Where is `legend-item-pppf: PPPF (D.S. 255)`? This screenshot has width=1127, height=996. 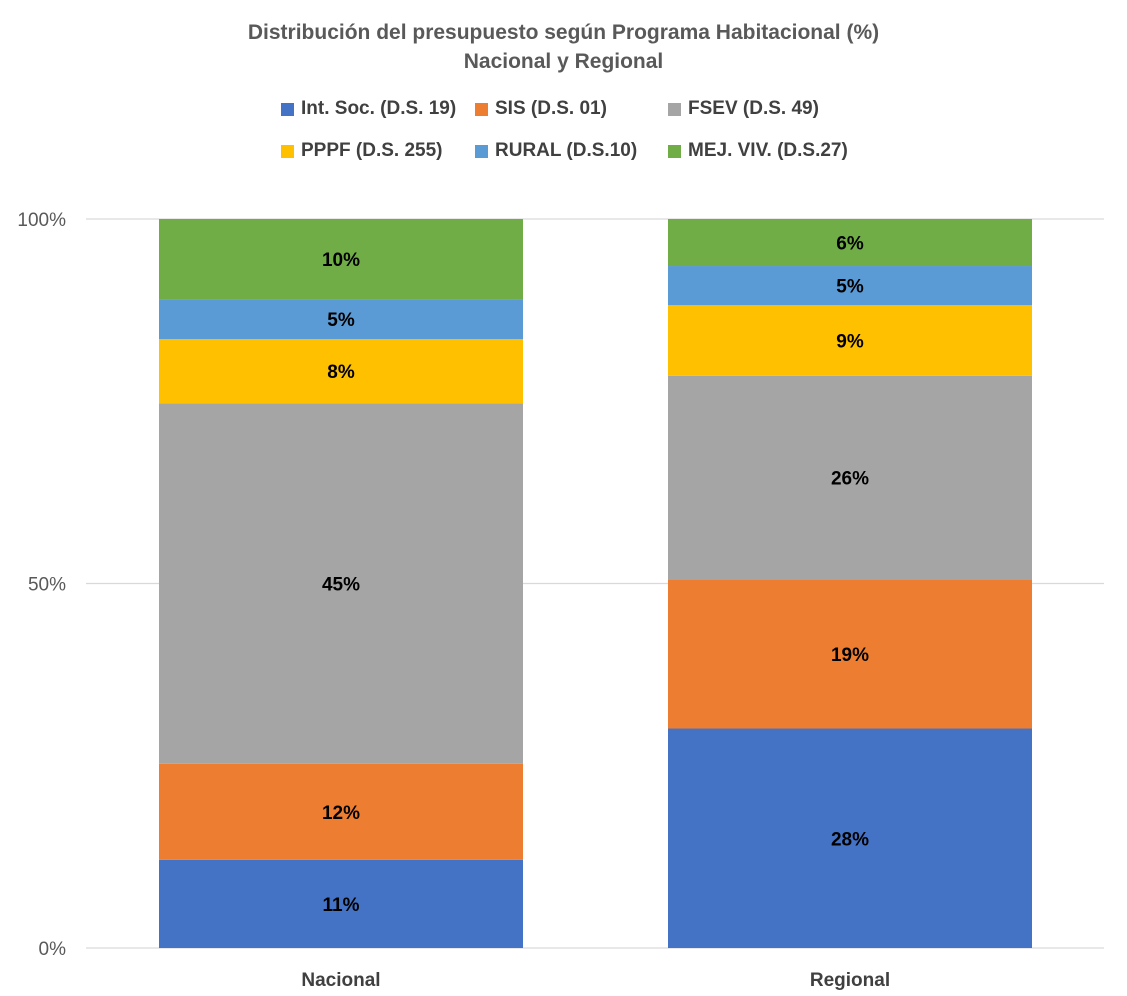 legend-item-pppf: PPPF (D.S. 255) is located at coordinates (362, 151).